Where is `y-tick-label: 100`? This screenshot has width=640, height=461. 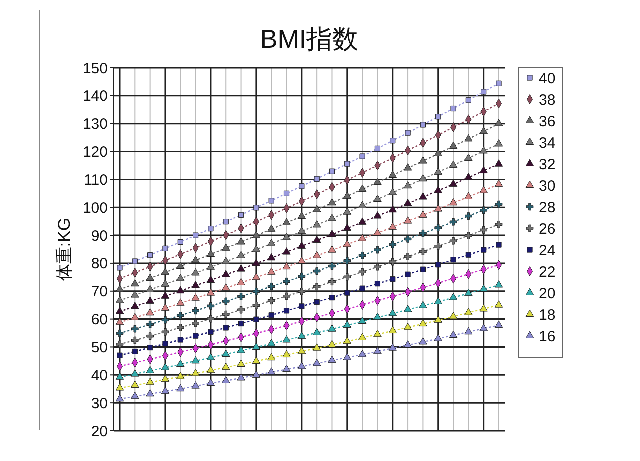
y-tick-label: 100 is located at coordinates (95, 208).